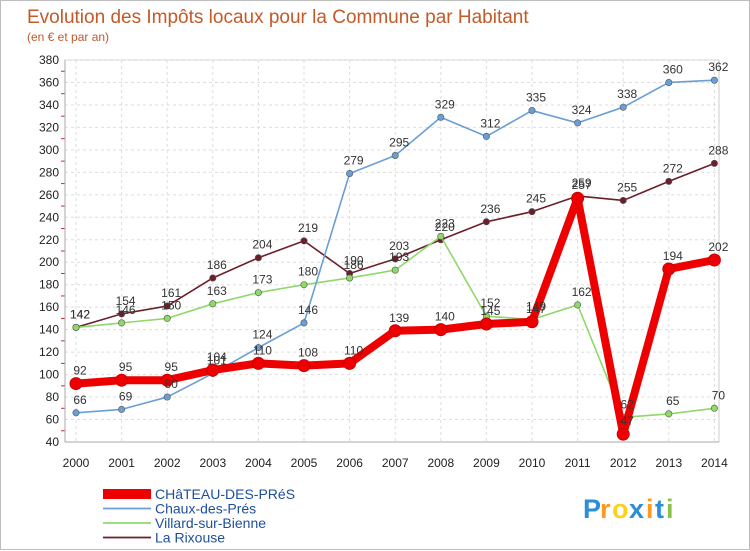 The image size is (750, 551). What do you see at coordinates (605, 509) in the screenshot?
I see `logo-letter: r` at bounding box center [605, 509].